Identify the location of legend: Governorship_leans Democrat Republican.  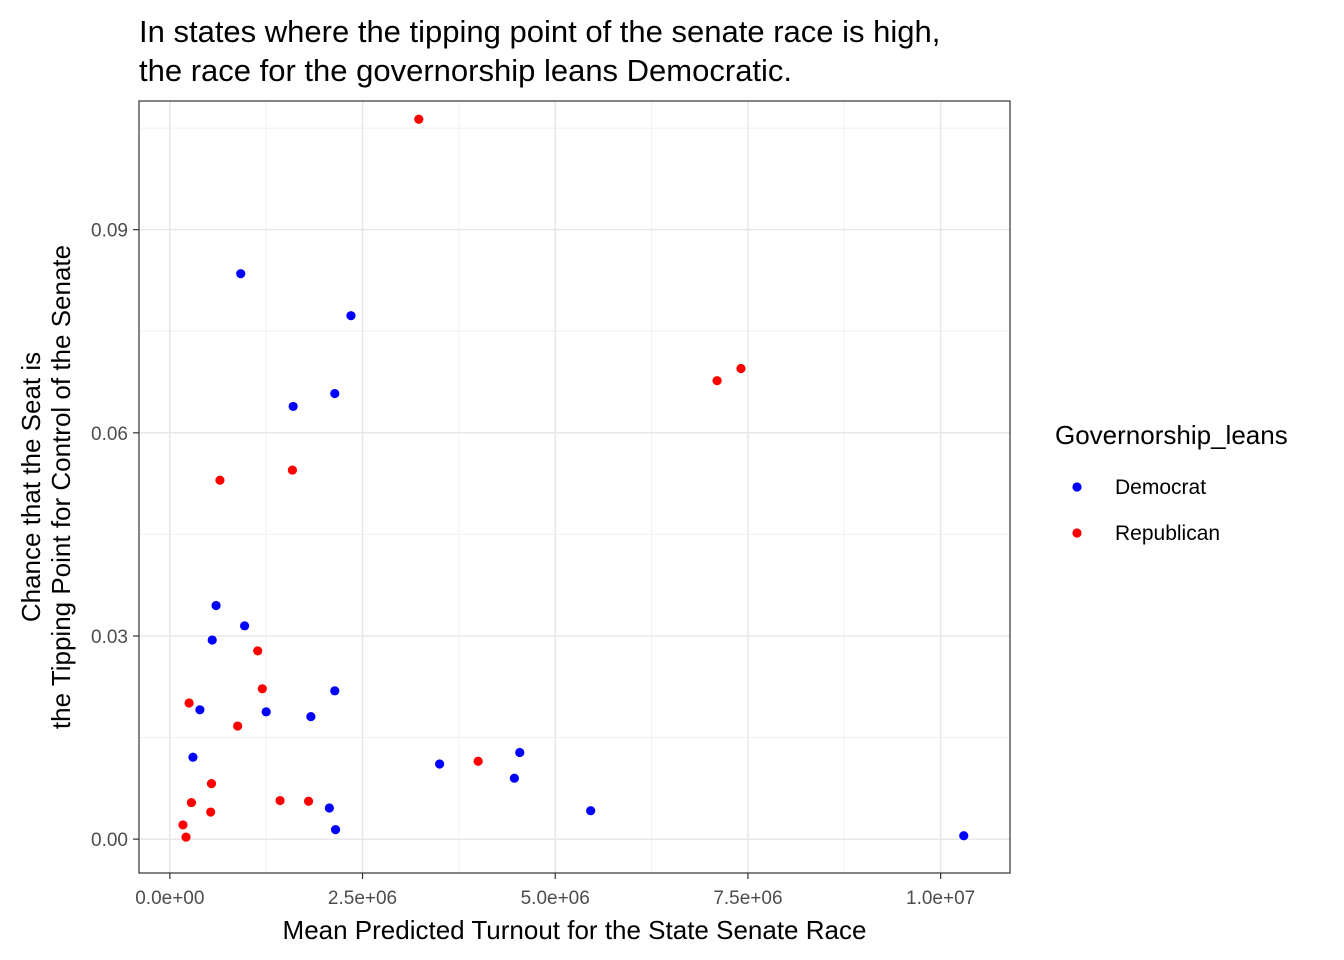
(1171, 482).